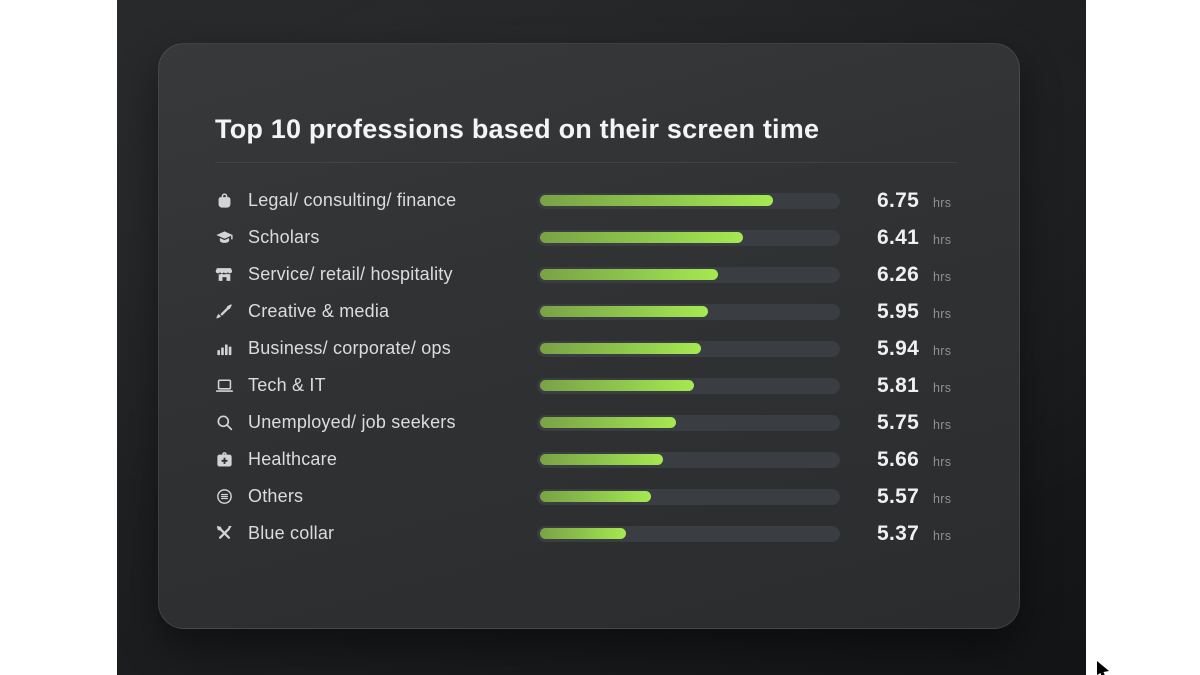  I want to click on value-group: 6.75 hrs, so click(914, 201).